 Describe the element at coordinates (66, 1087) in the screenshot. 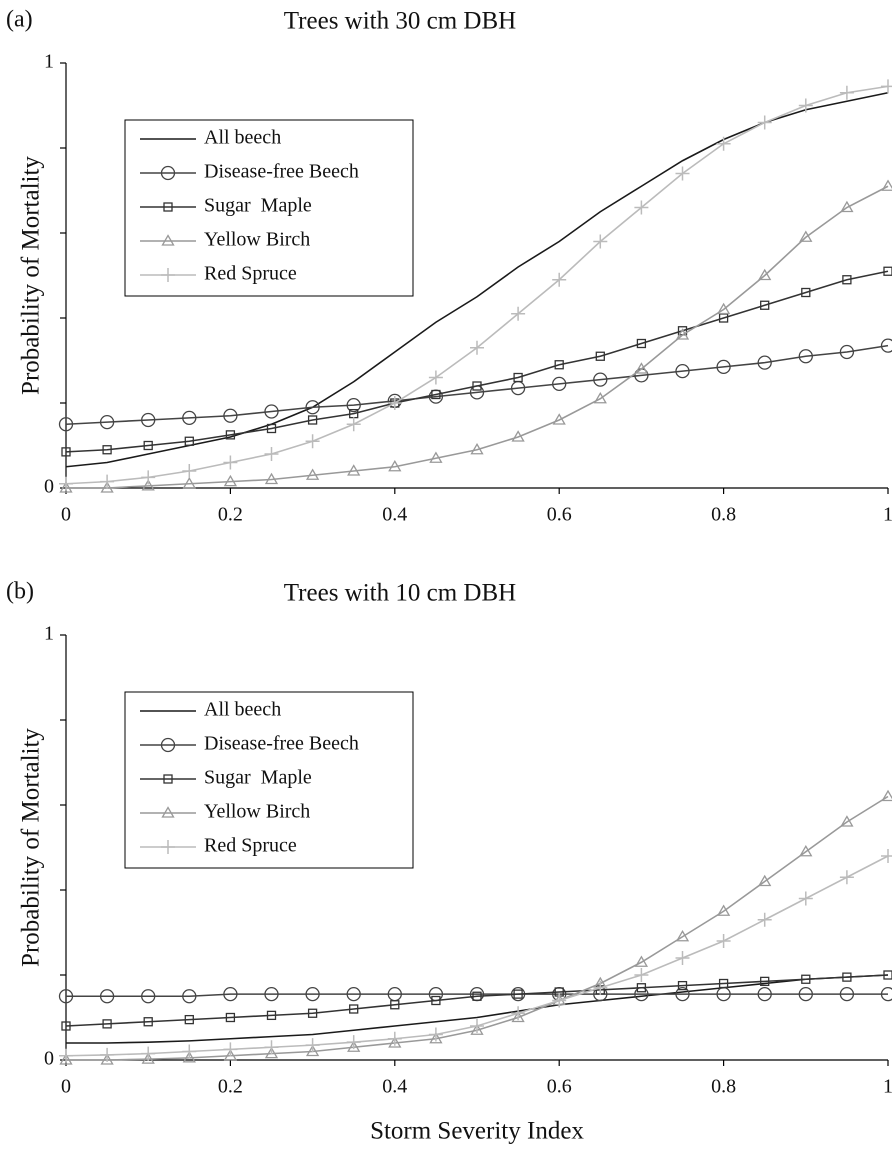

I see `x-tick-label: 0` at that location.